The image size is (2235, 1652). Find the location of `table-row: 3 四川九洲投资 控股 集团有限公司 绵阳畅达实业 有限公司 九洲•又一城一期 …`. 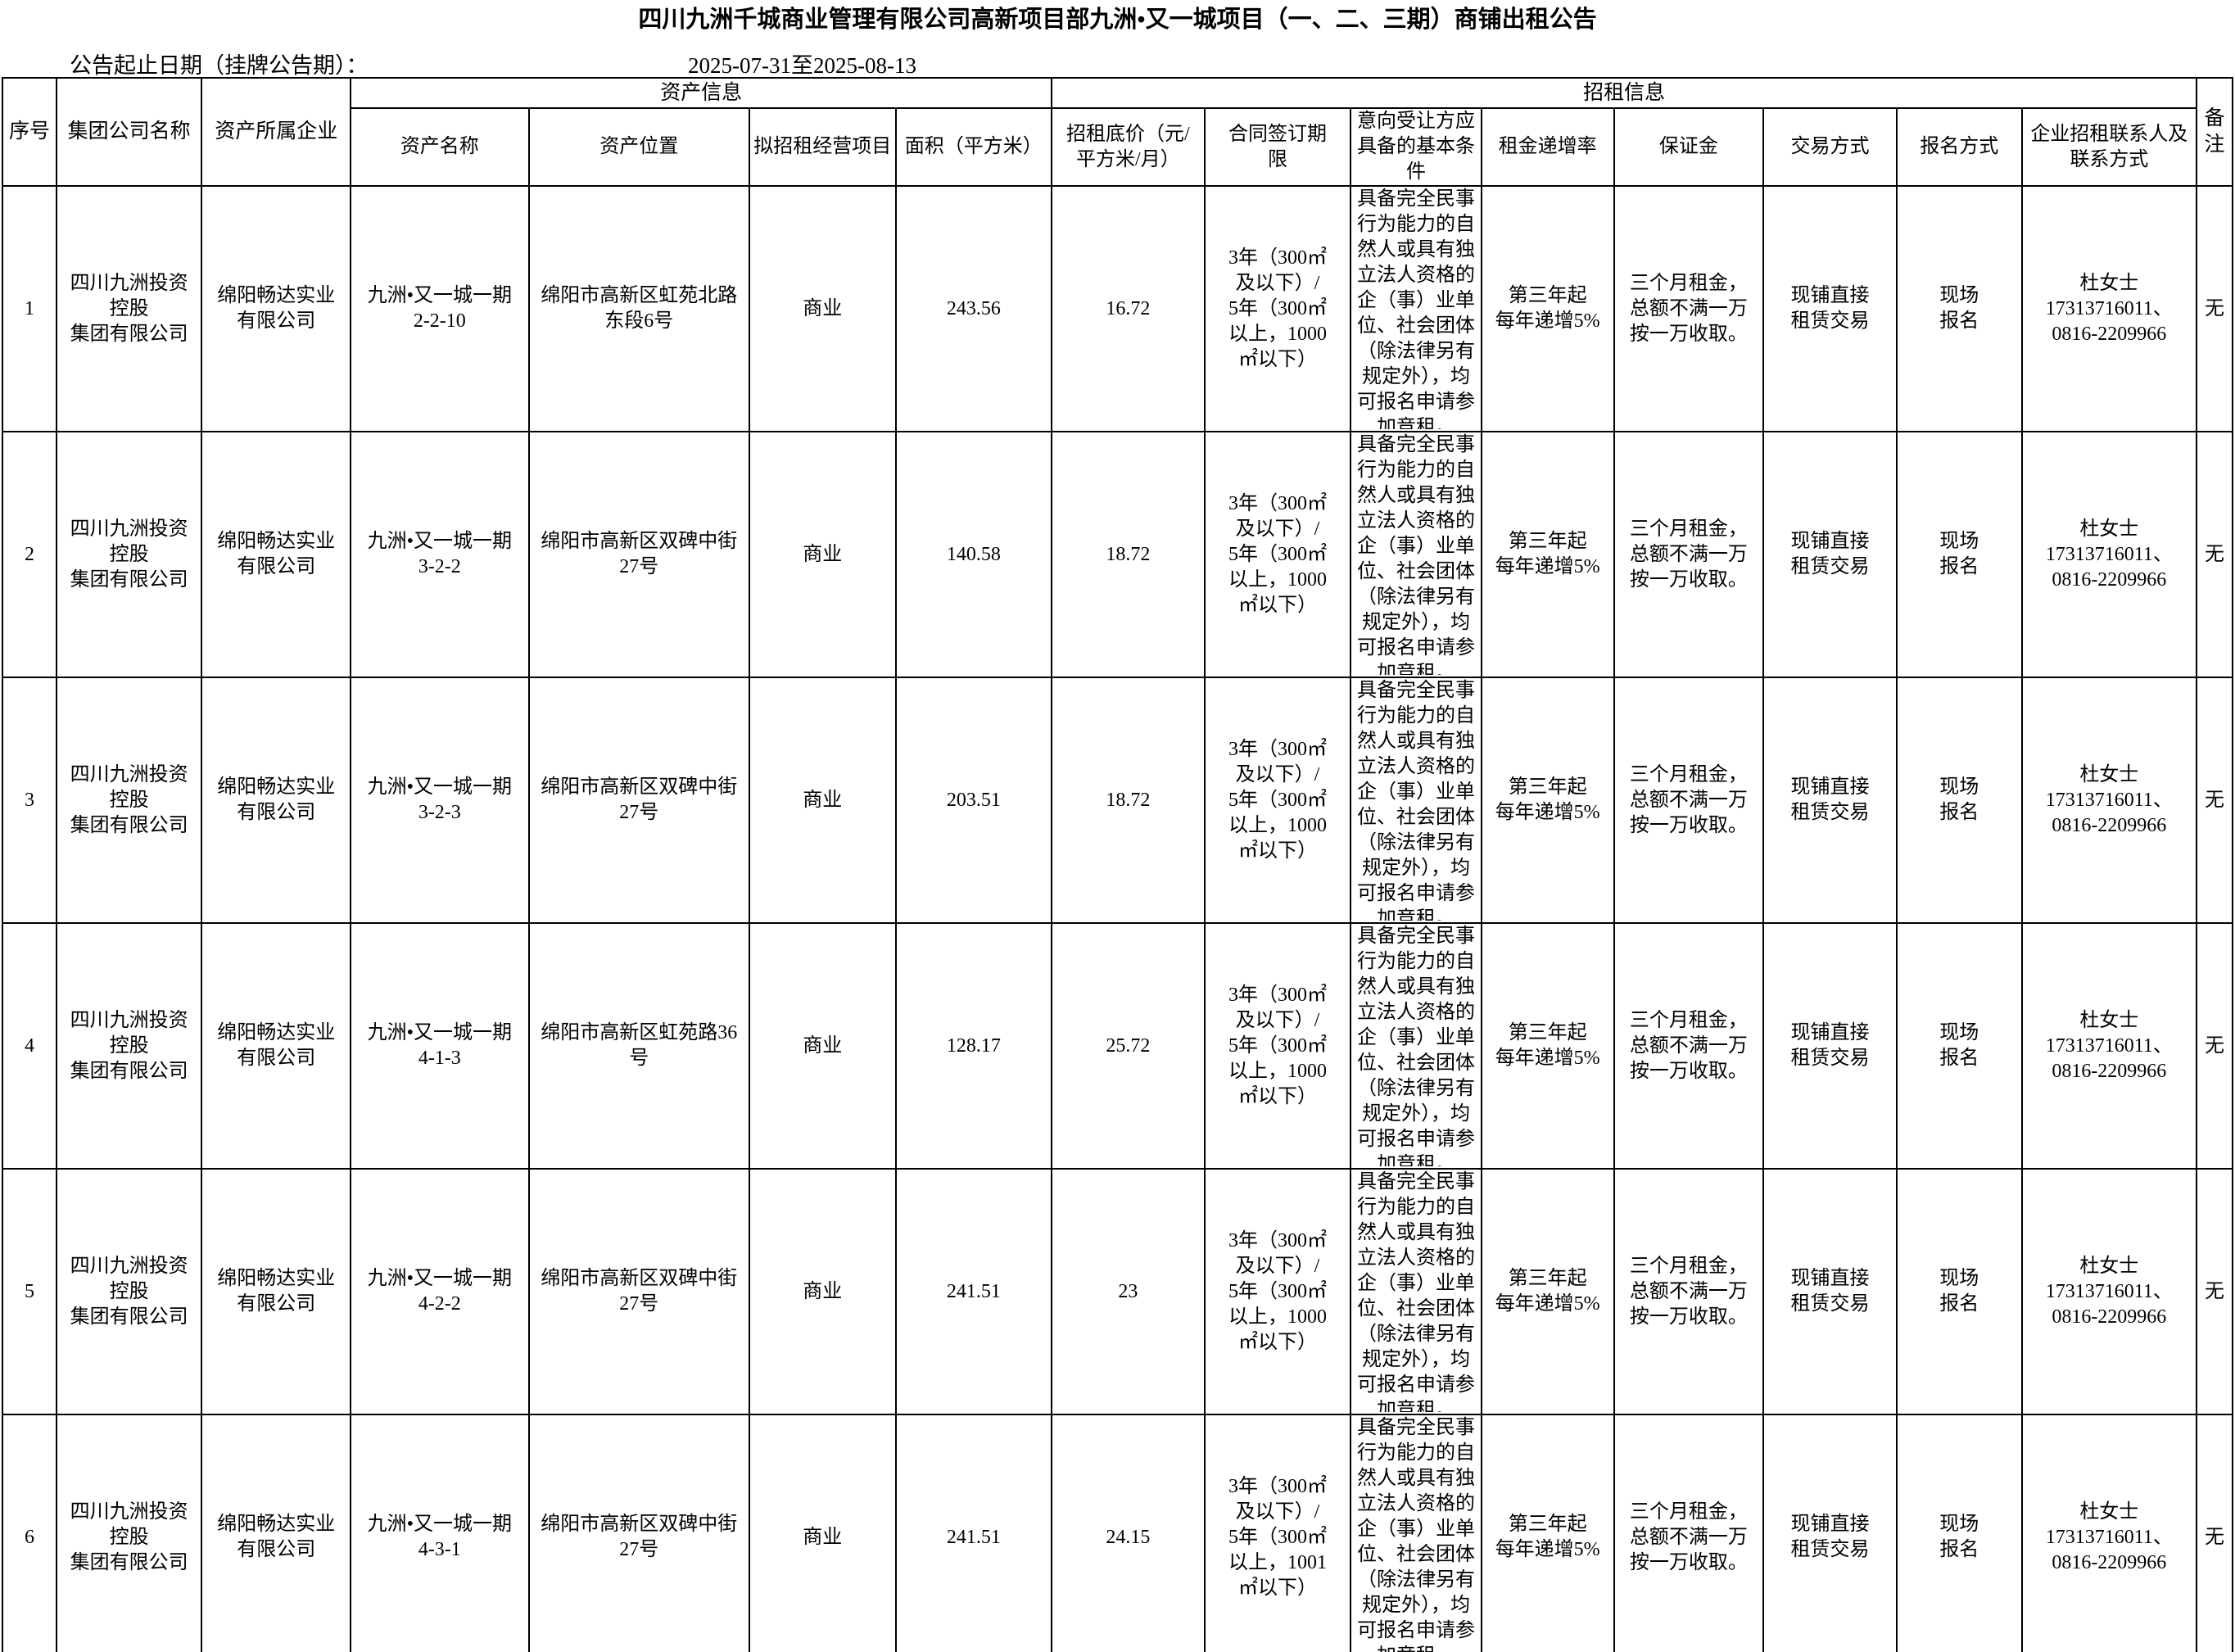

table-row: 3 四川九洲投资 控股 集团有限公司 绵阳畅达实业 有限公司 九洲•又一城一期 … is located at coordinates (1117, 800).